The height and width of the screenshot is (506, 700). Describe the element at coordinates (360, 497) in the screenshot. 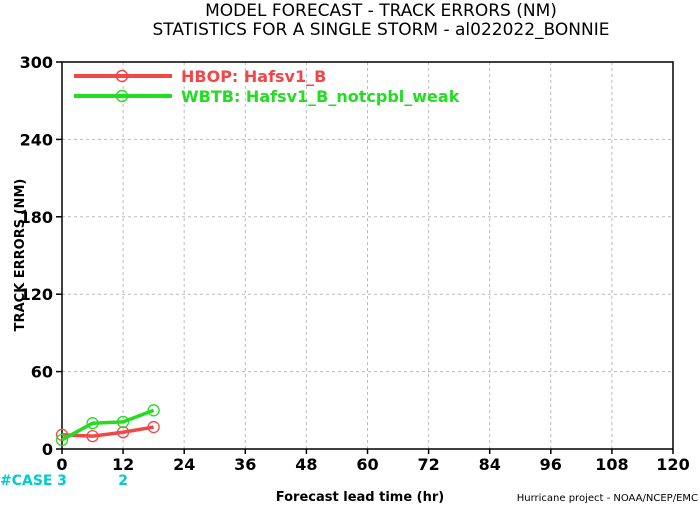

I see `x-axis-label: Forecast lead time (hr)` at that location.